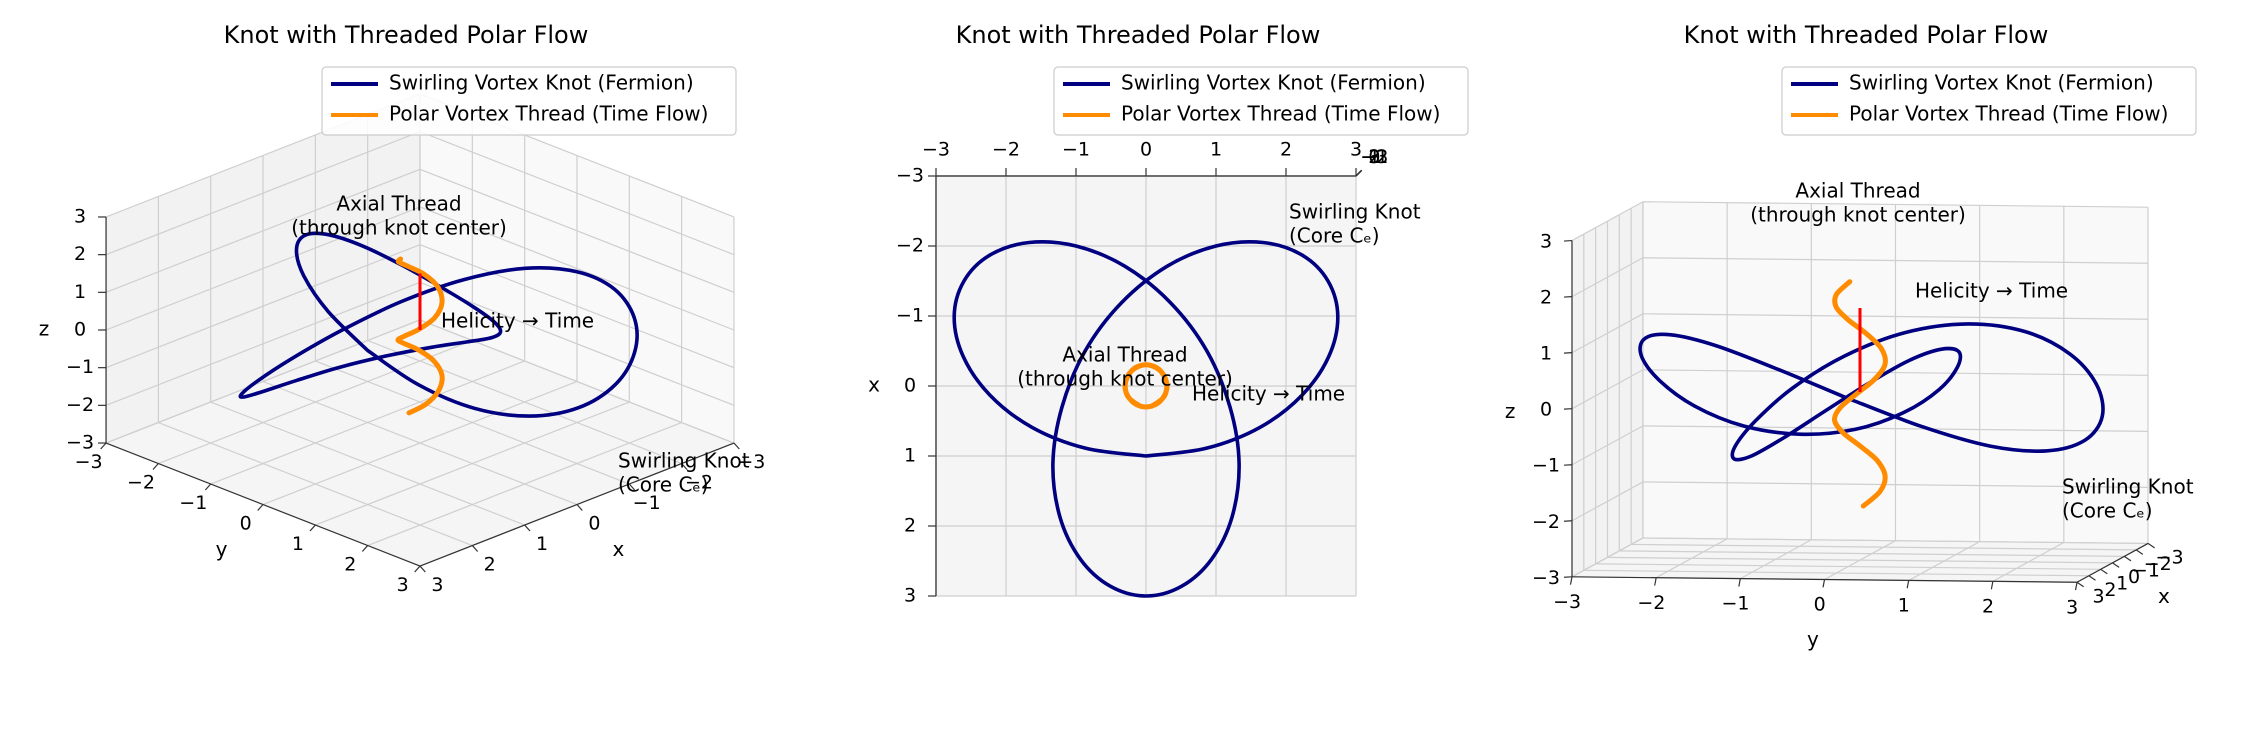 This screenshot has height=750, width=2250. Describe the element at coordinates (44, 329) in the screenshot. I see `axis-name: z` at that location.